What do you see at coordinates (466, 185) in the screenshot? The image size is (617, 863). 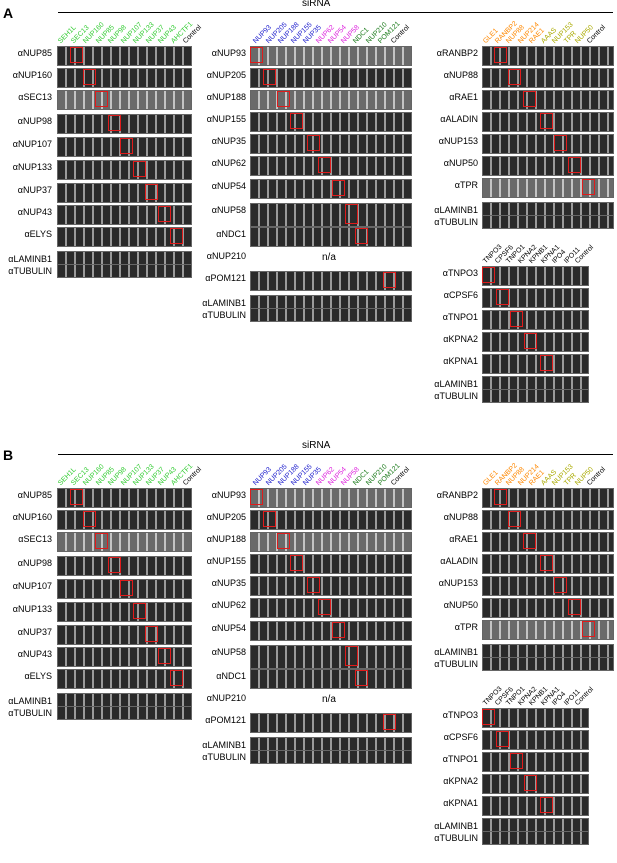 I see `antibody-label: αTPR` at bounding box center [466, 185].